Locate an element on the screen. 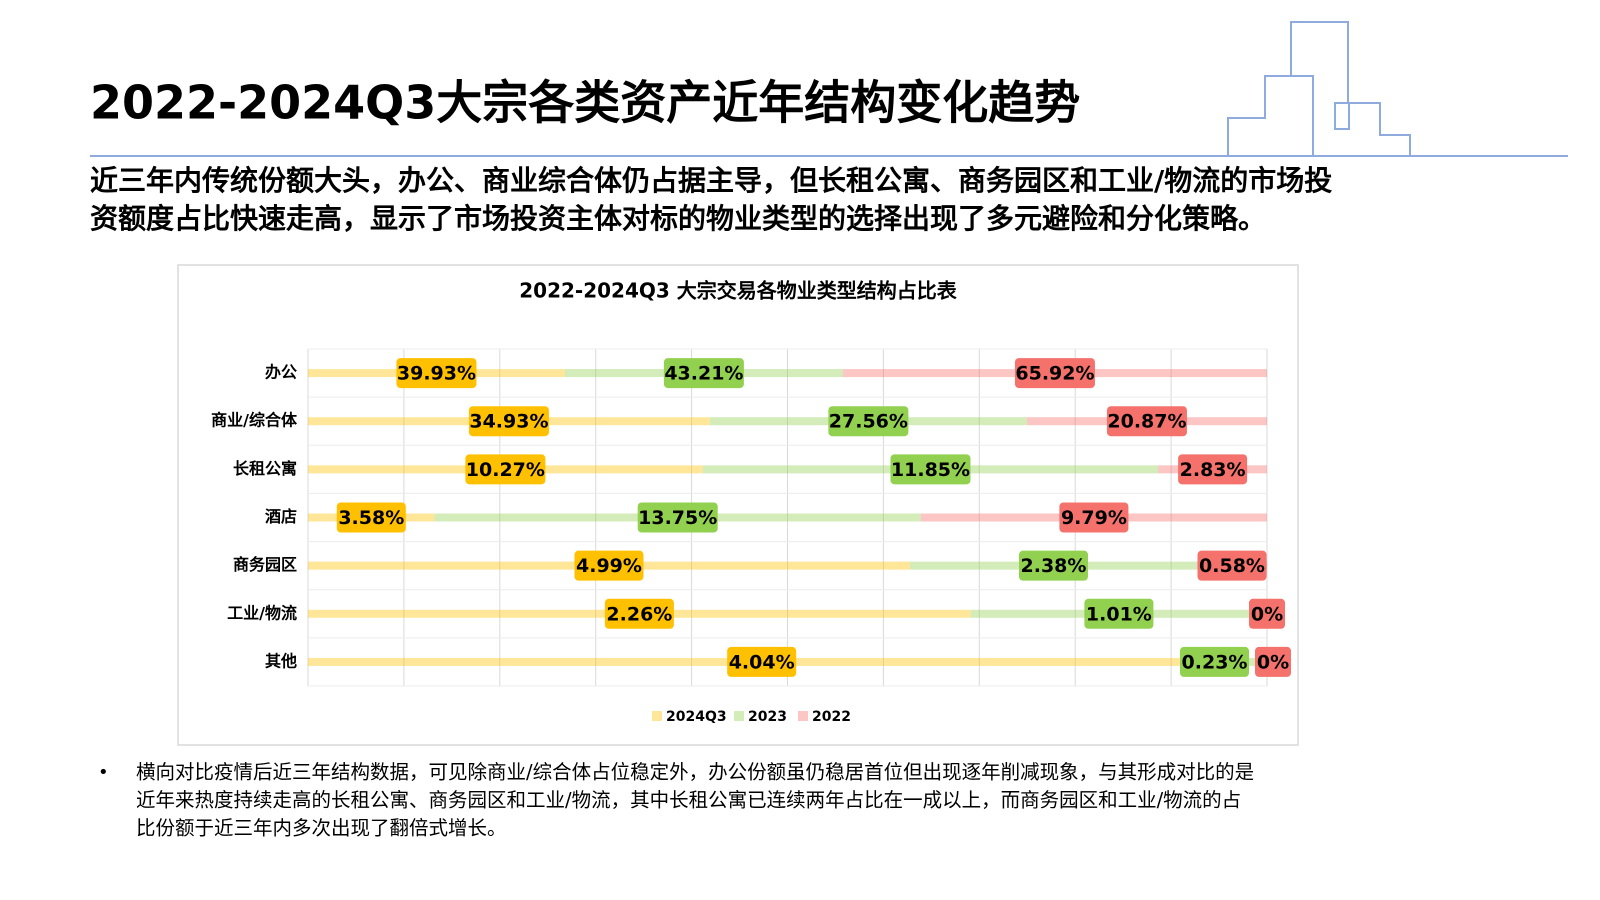 The height and width of the screenshot is (900, 1600). legend-label: 2022 is located at coordinates (831, 717).